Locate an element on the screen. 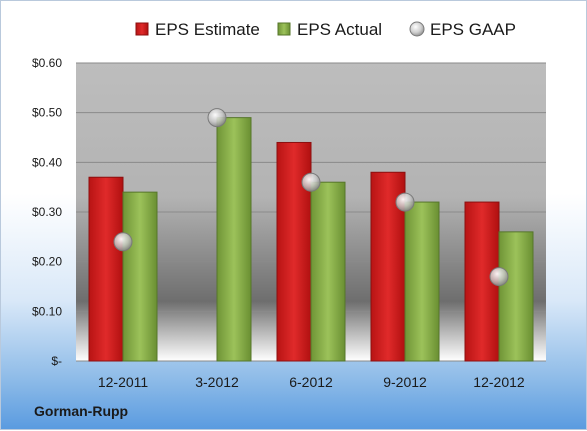 The image size is (587, 431). x-category-label: 12-2012 is located at coordinates (499, 382).